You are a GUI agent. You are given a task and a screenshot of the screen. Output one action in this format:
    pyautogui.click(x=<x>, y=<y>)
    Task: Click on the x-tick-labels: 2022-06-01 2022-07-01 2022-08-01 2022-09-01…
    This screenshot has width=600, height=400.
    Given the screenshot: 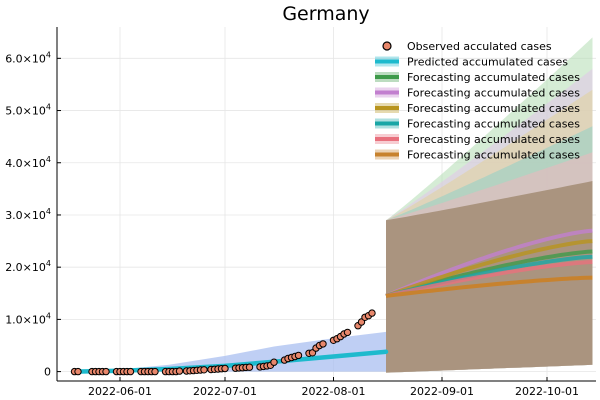 What is the action you would take?
    pyautogui.click(x=333, y=391)
    